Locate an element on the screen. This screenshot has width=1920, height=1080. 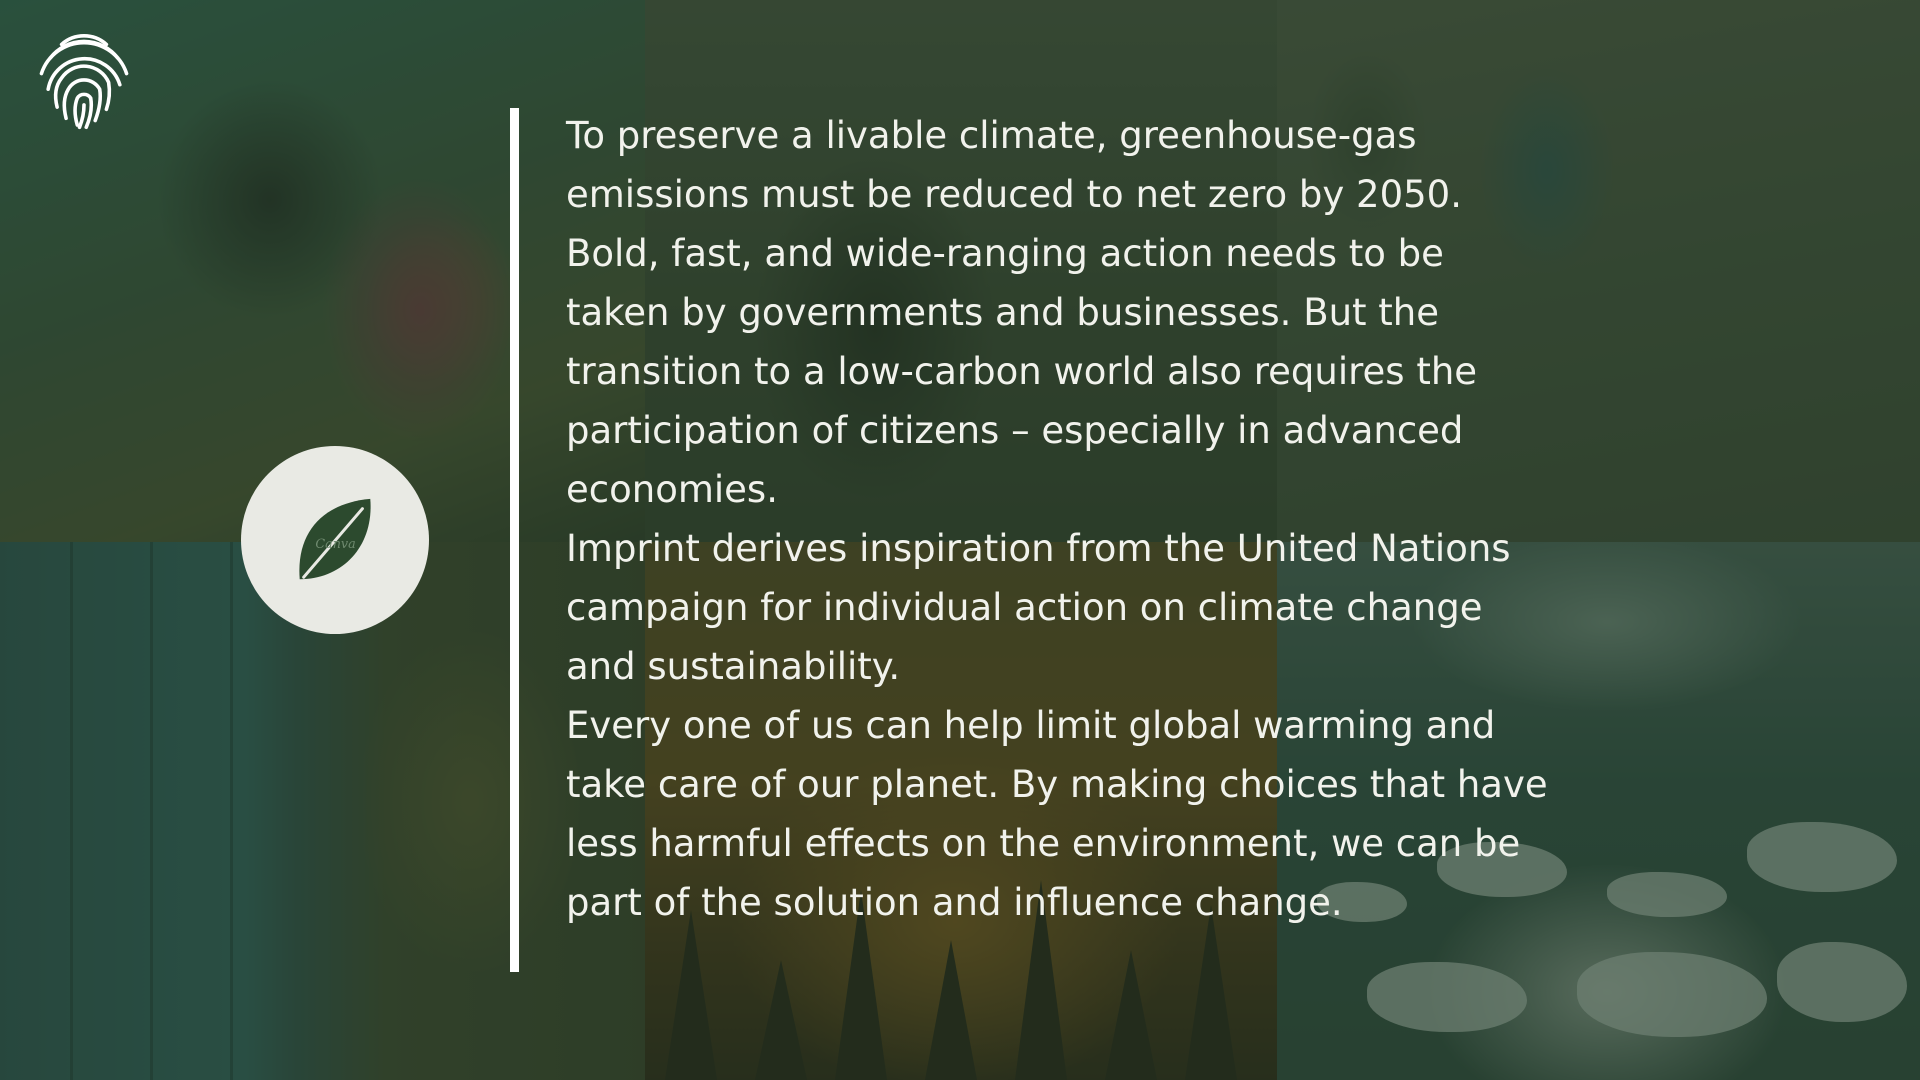
leaf-badge: Canva is located at coordinates (335, 540).